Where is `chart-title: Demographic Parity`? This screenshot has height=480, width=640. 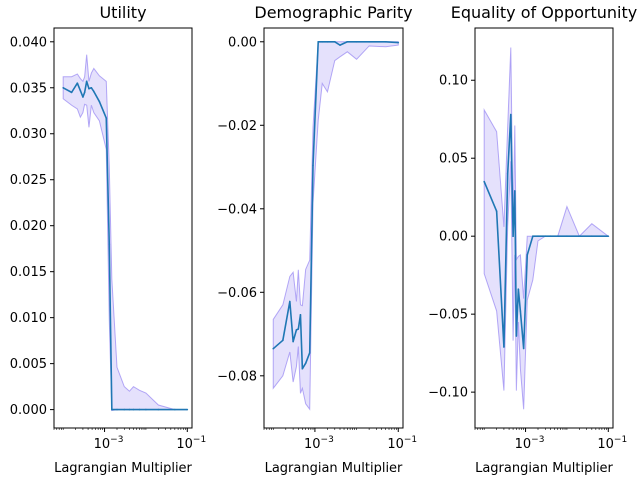
chart-title: Demographic Parity is located at coordinates (333, 12).